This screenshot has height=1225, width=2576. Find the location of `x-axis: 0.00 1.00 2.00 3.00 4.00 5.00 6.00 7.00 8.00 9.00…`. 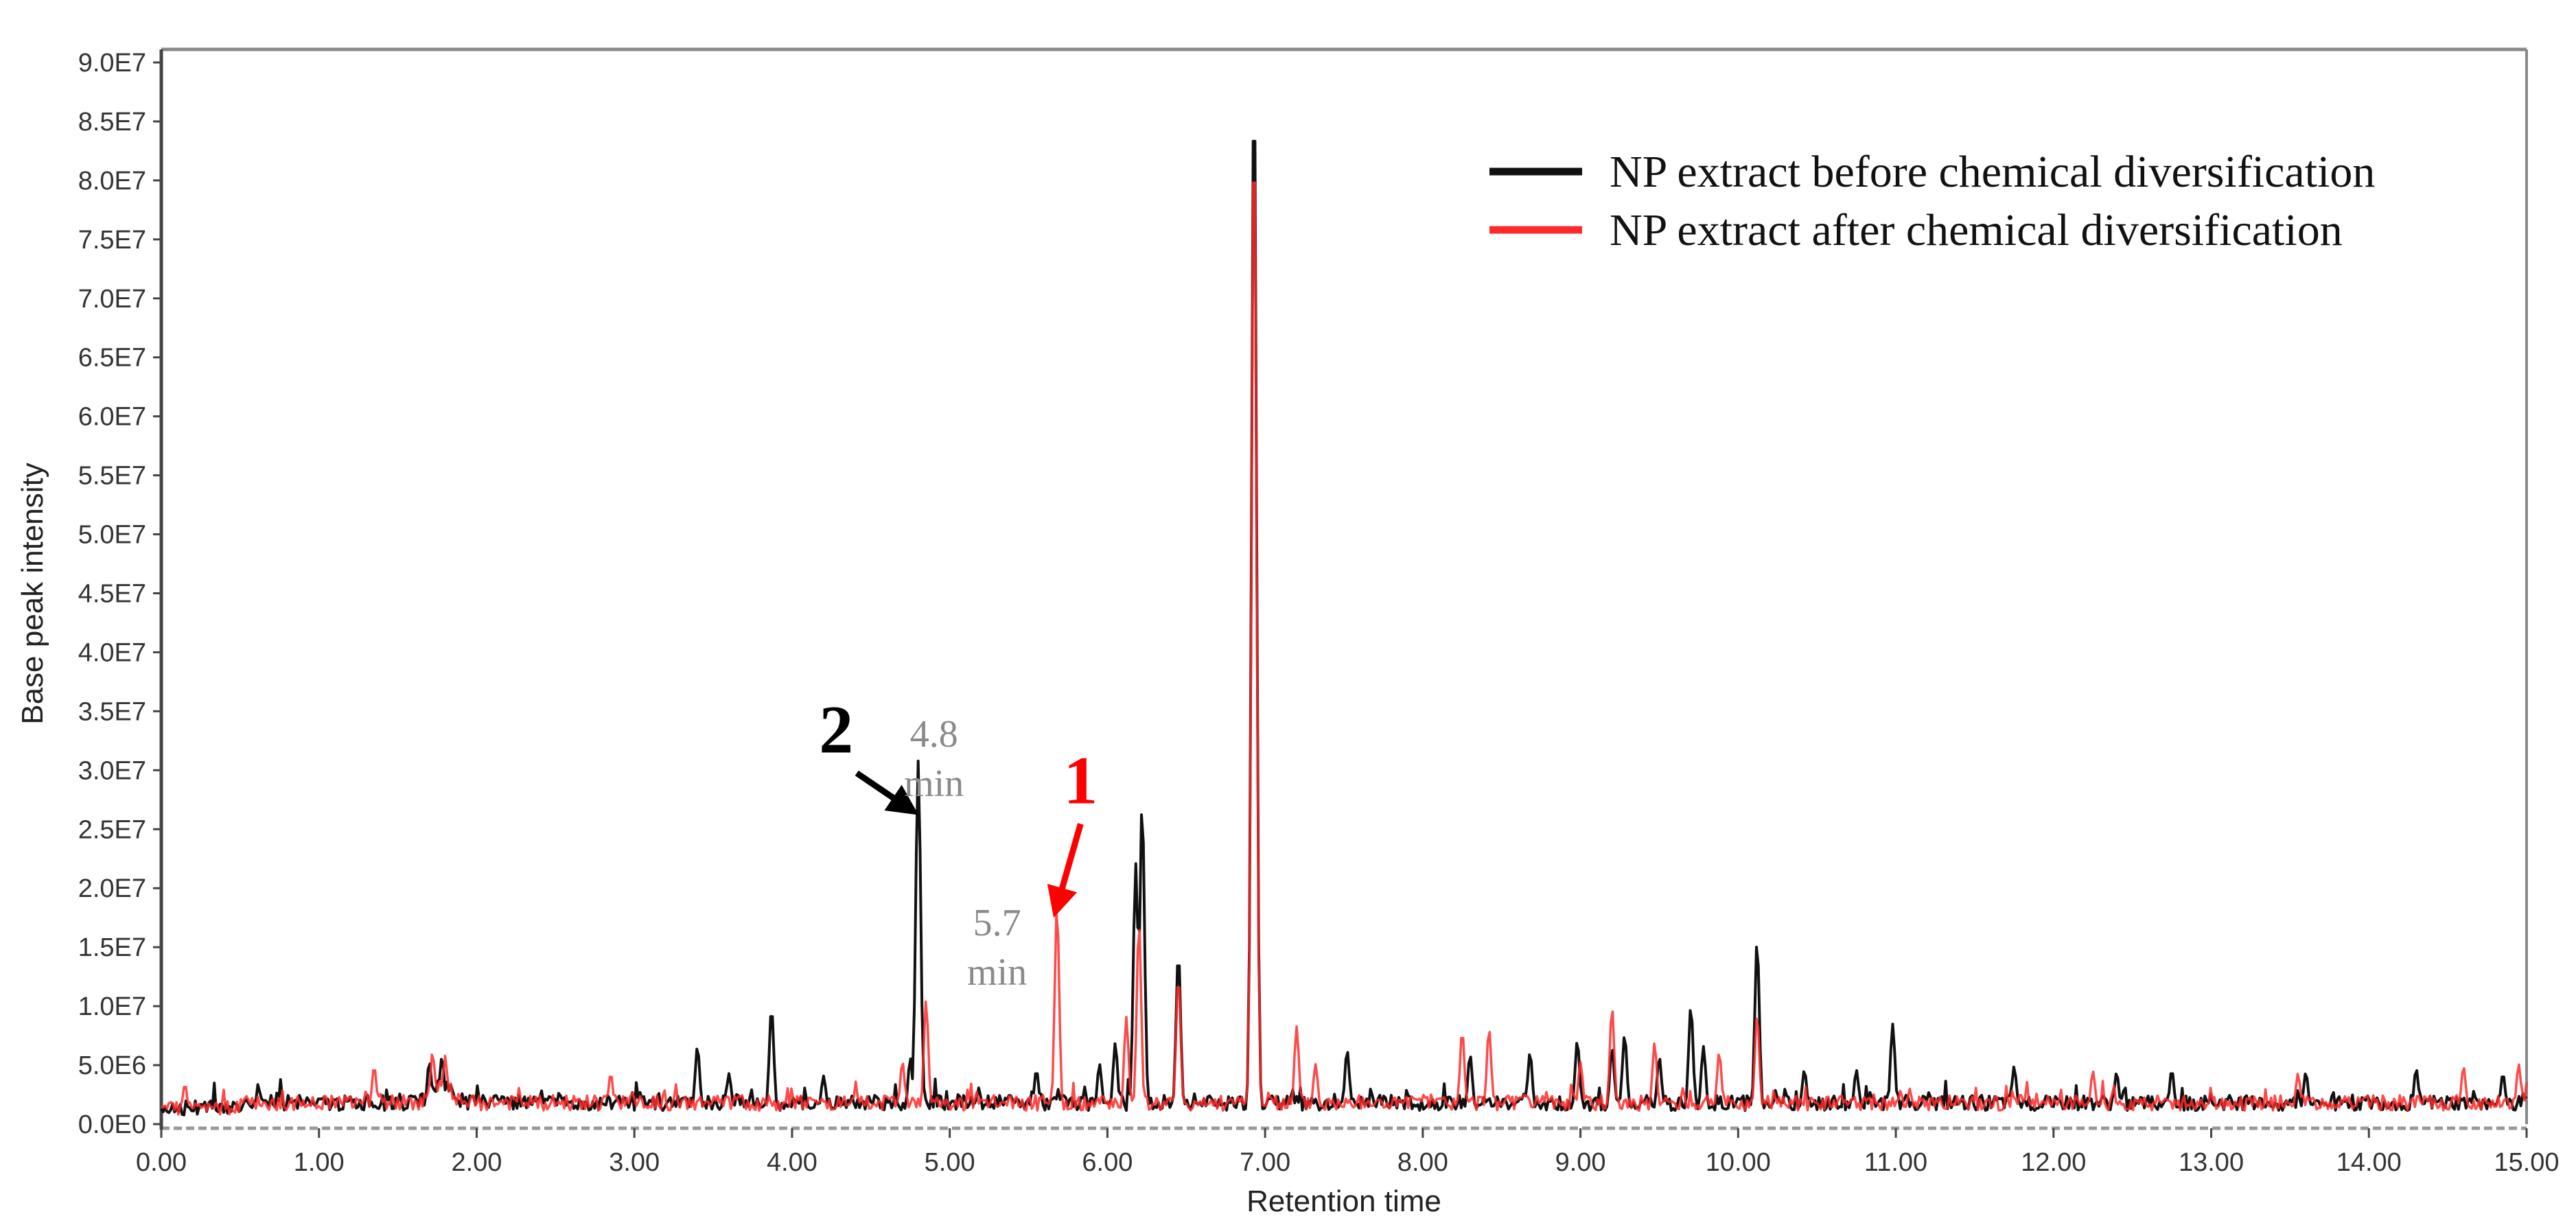

x-axis: 0.00 1.00 2.00 3.00 4.00 5.00 6.00 7.00 8.00 9.00… is located at coordinates (1348, 1152).